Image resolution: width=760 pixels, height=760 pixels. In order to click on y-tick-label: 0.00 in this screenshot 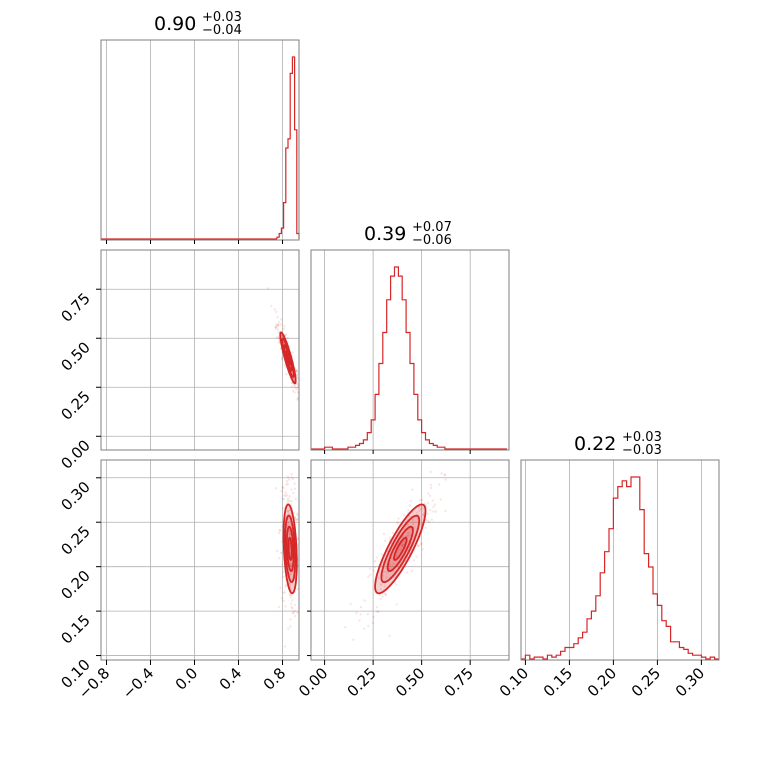, I will do `click(75, 454)`.